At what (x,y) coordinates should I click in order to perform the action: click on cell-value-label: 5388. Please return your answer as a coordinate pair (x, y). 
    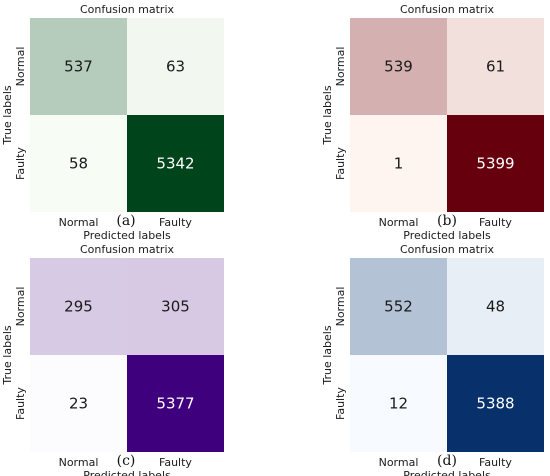
    Looking at the image, I should click on (495, 404).